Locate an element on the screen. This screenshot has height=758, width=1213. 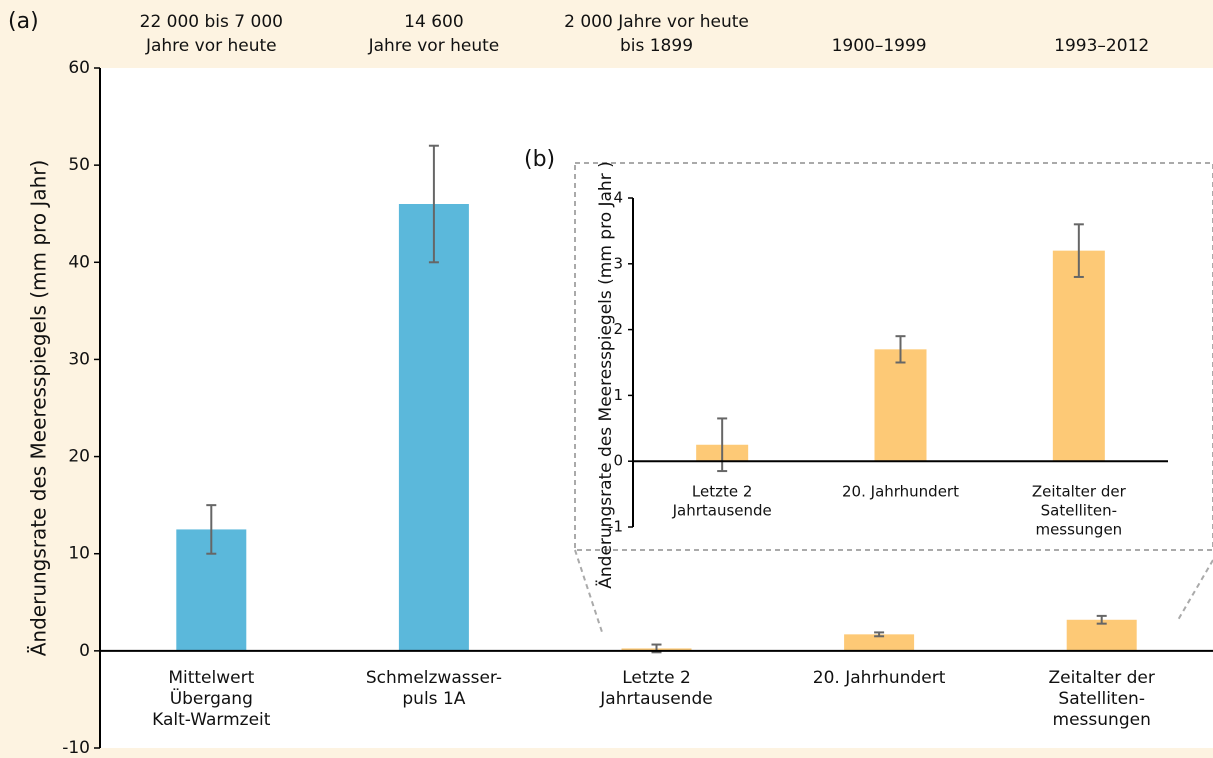
period-label: 2 000 Jahre vor heute is located at coordinates (656, 22).